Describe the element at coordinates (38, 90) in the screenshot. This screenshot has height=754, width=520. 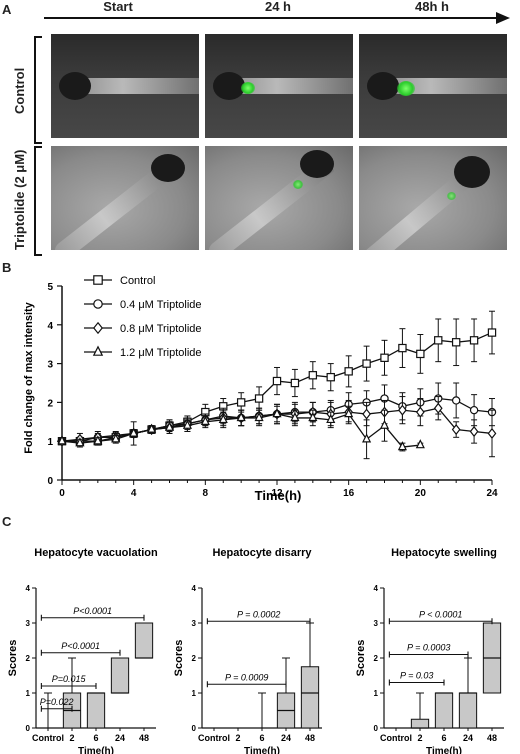
I see `row-bracket-control` at that location.